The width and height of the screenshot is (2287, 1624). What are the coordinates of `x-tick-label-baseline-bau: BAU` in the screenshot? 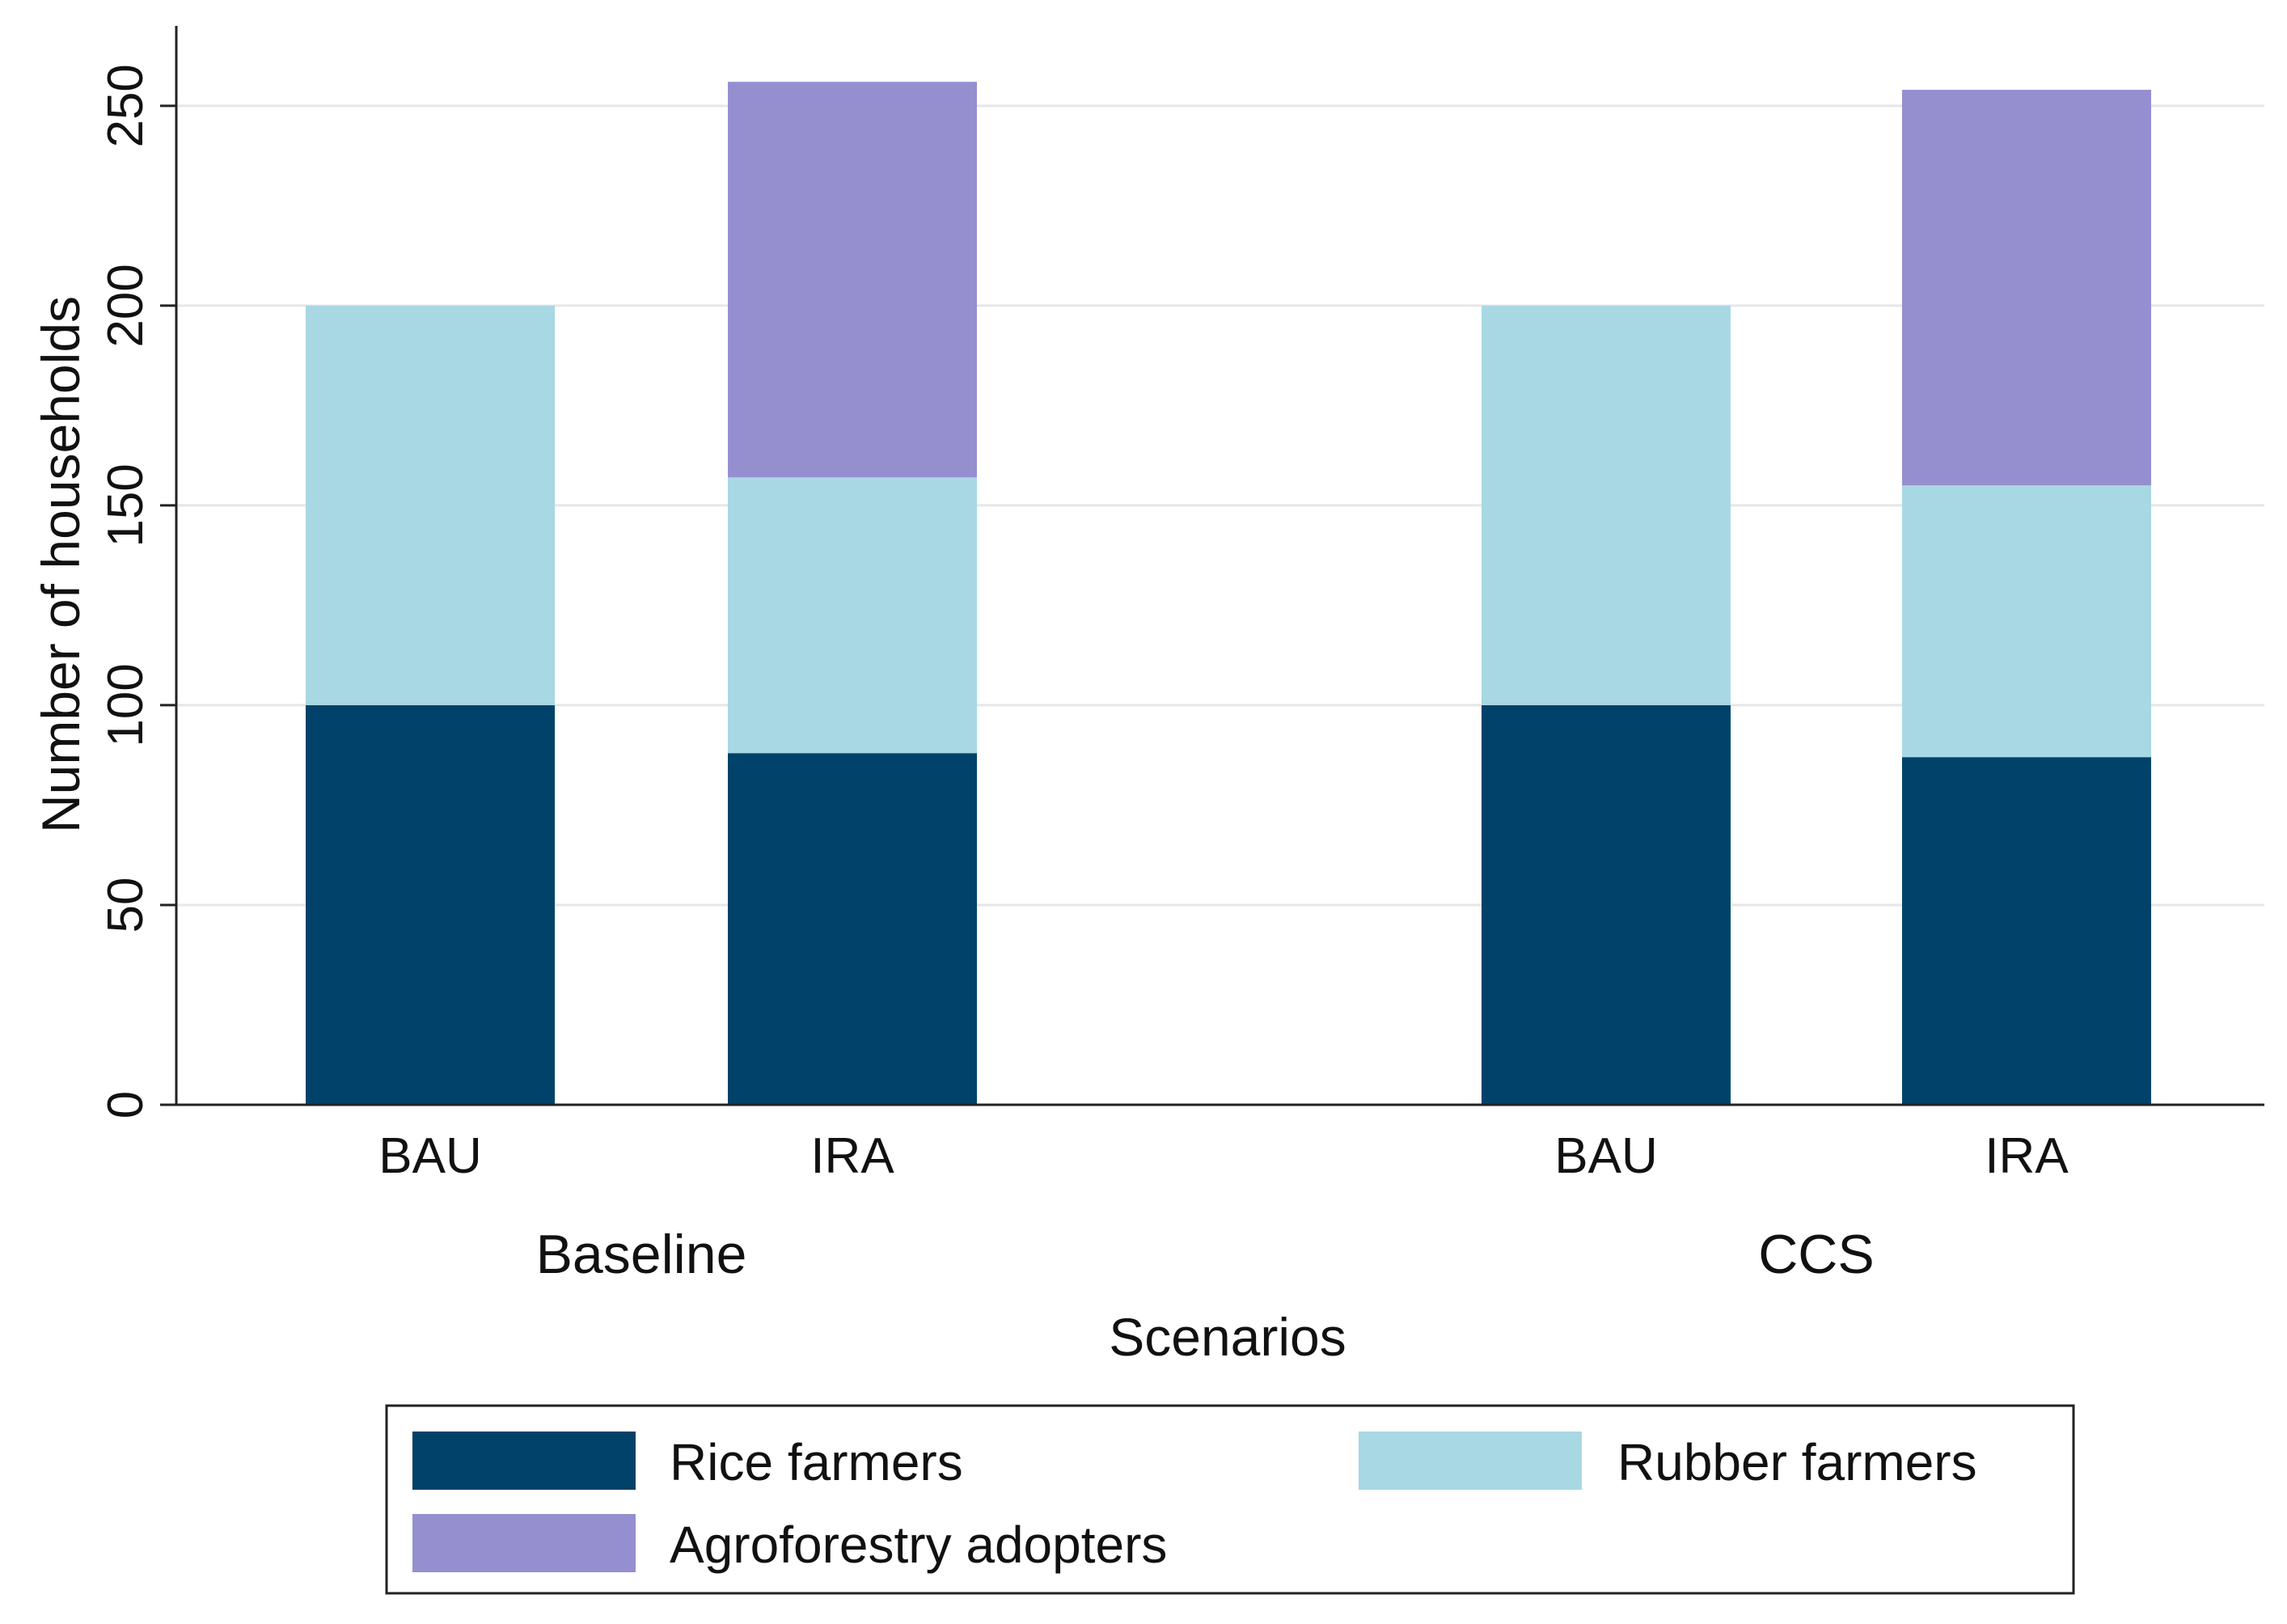 It's located at (429, 1156).